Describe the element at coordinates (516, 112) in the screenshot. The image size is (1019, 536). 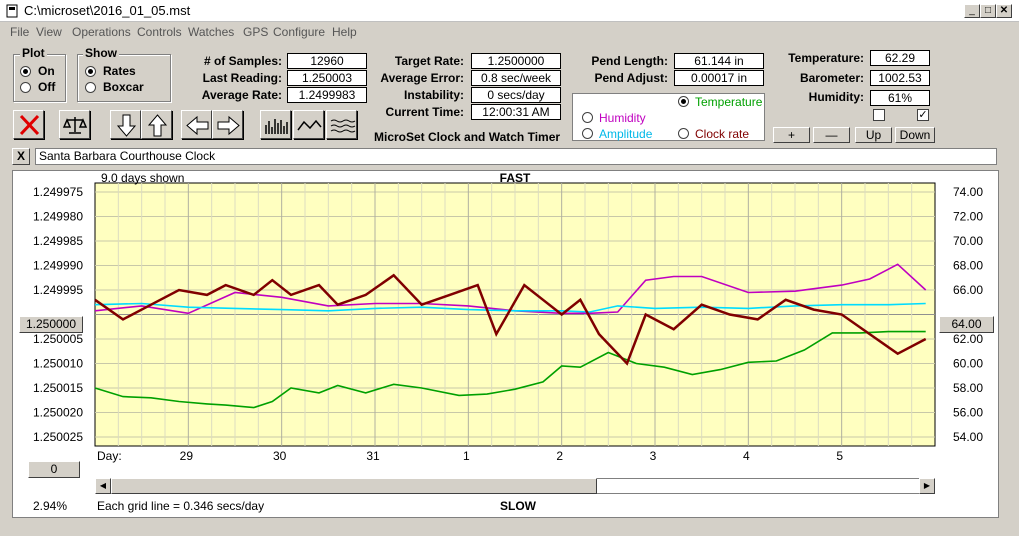
I see `current-time-field: 12:00:31 AM` at that location.